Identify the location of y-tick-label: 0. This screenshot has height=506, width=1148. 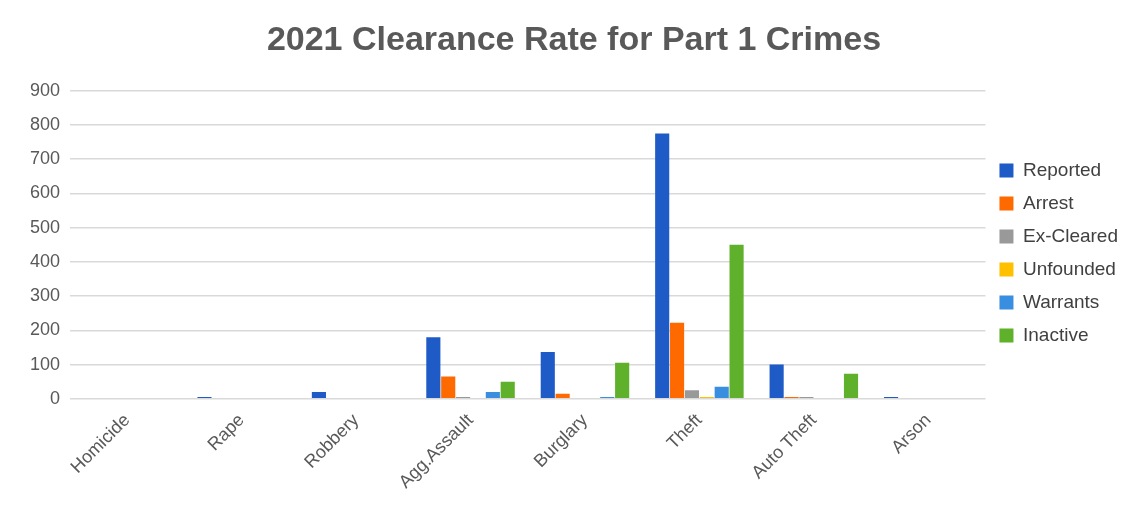
(55, 397).